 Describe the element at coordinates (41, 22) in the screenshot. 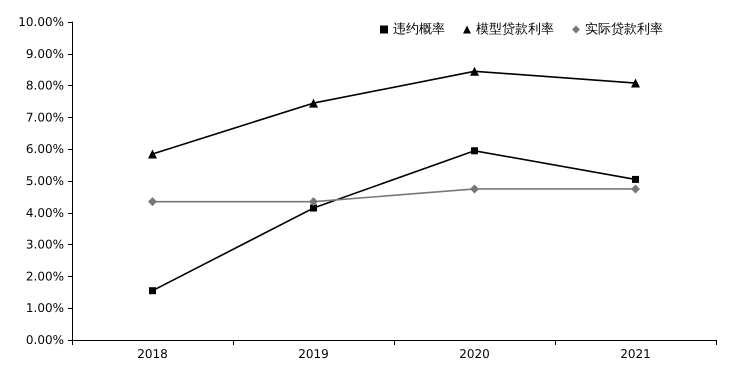

I see `y-tick-label: 10.00%` at that location.